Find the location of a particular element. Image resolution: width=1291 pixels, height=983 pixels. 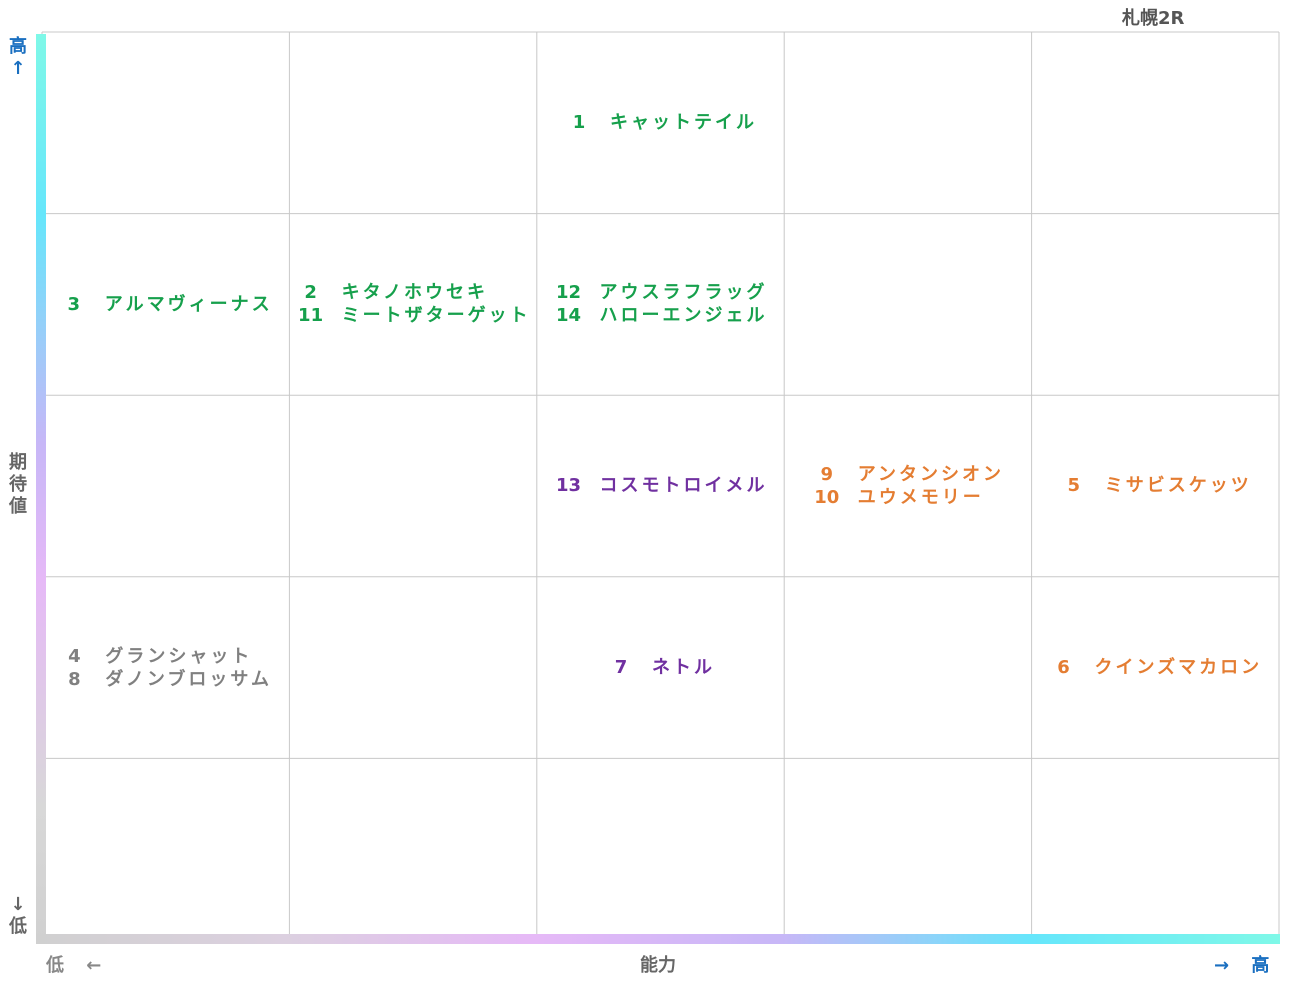

entry-name: ダノンブロッサム is located at coordinates (188, 679).